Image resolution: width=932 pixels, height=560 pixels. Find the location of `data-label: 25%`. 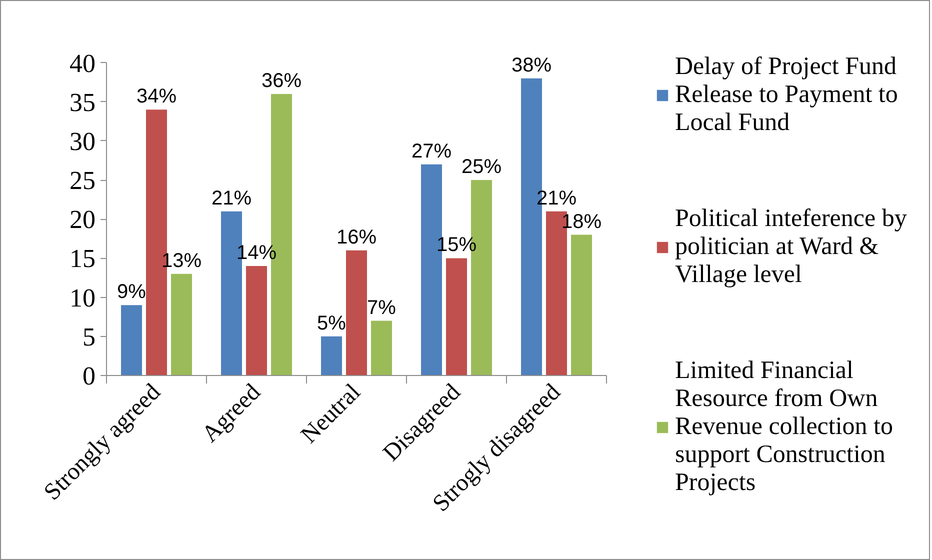

data-label: 25% is located at coordinates (481, 167).